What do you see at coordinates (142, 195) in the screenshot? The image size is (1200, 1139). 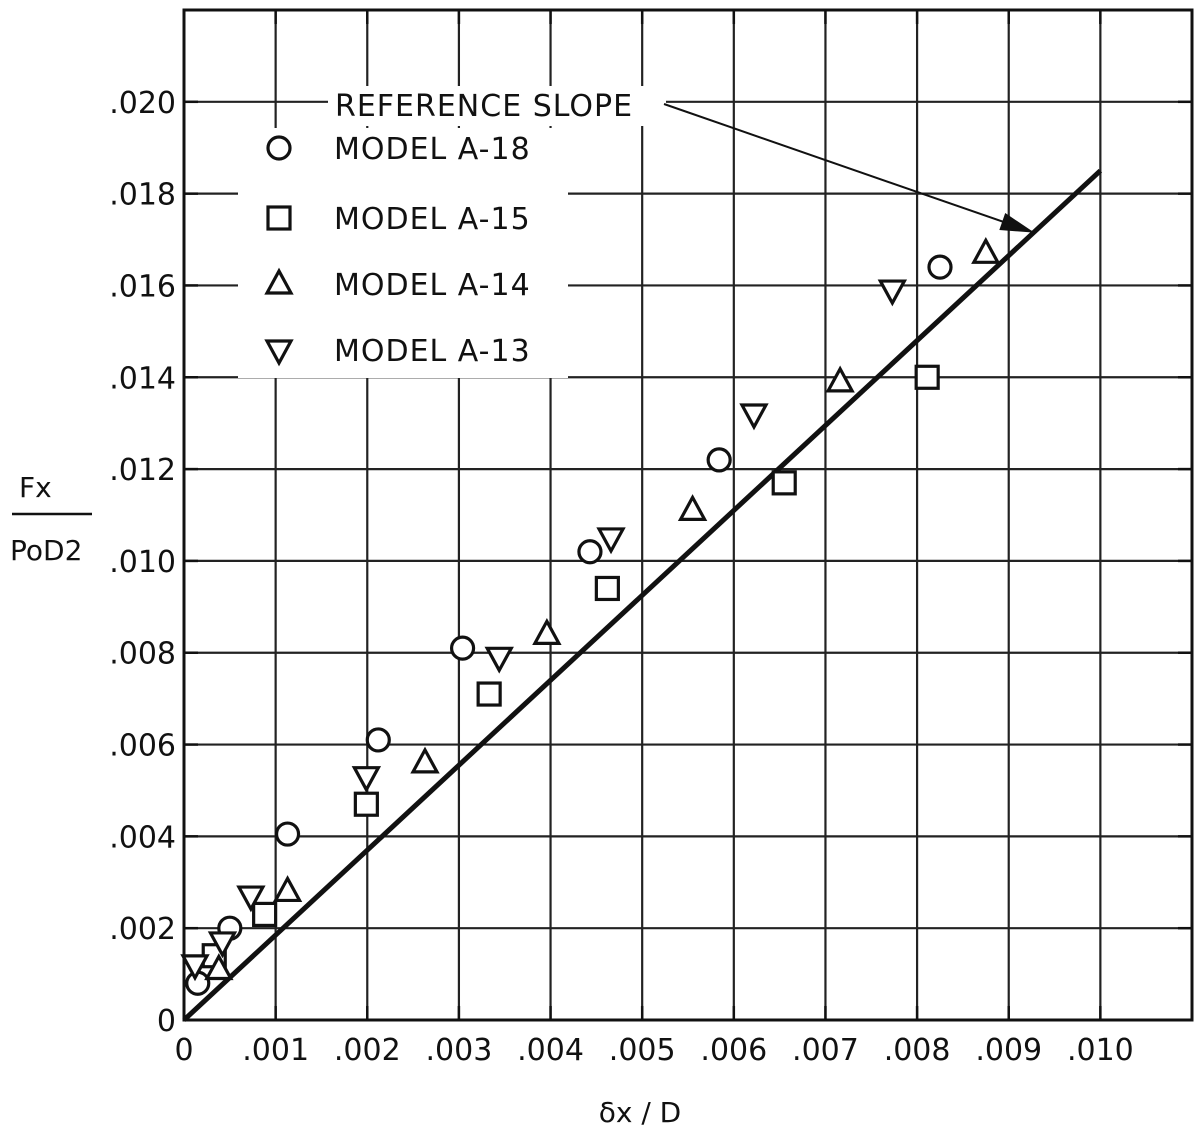 I see `y-tick-label: .018` at bounding box center [142, 195].